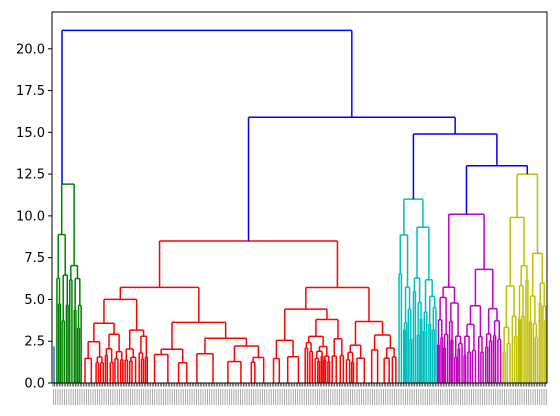  I want to click on y-tick-label: 5.0, so click(34, 300).